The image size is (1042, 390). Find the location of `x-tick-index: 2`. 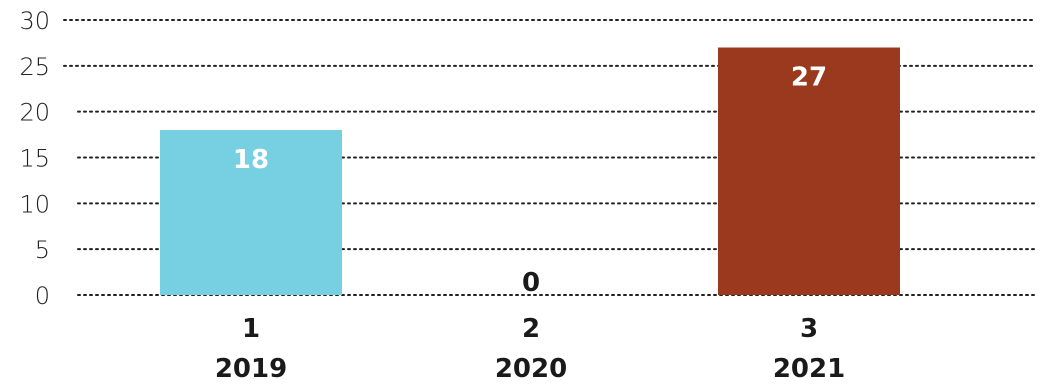

x-tick-index: 2 is located at coordinates (531, 329).